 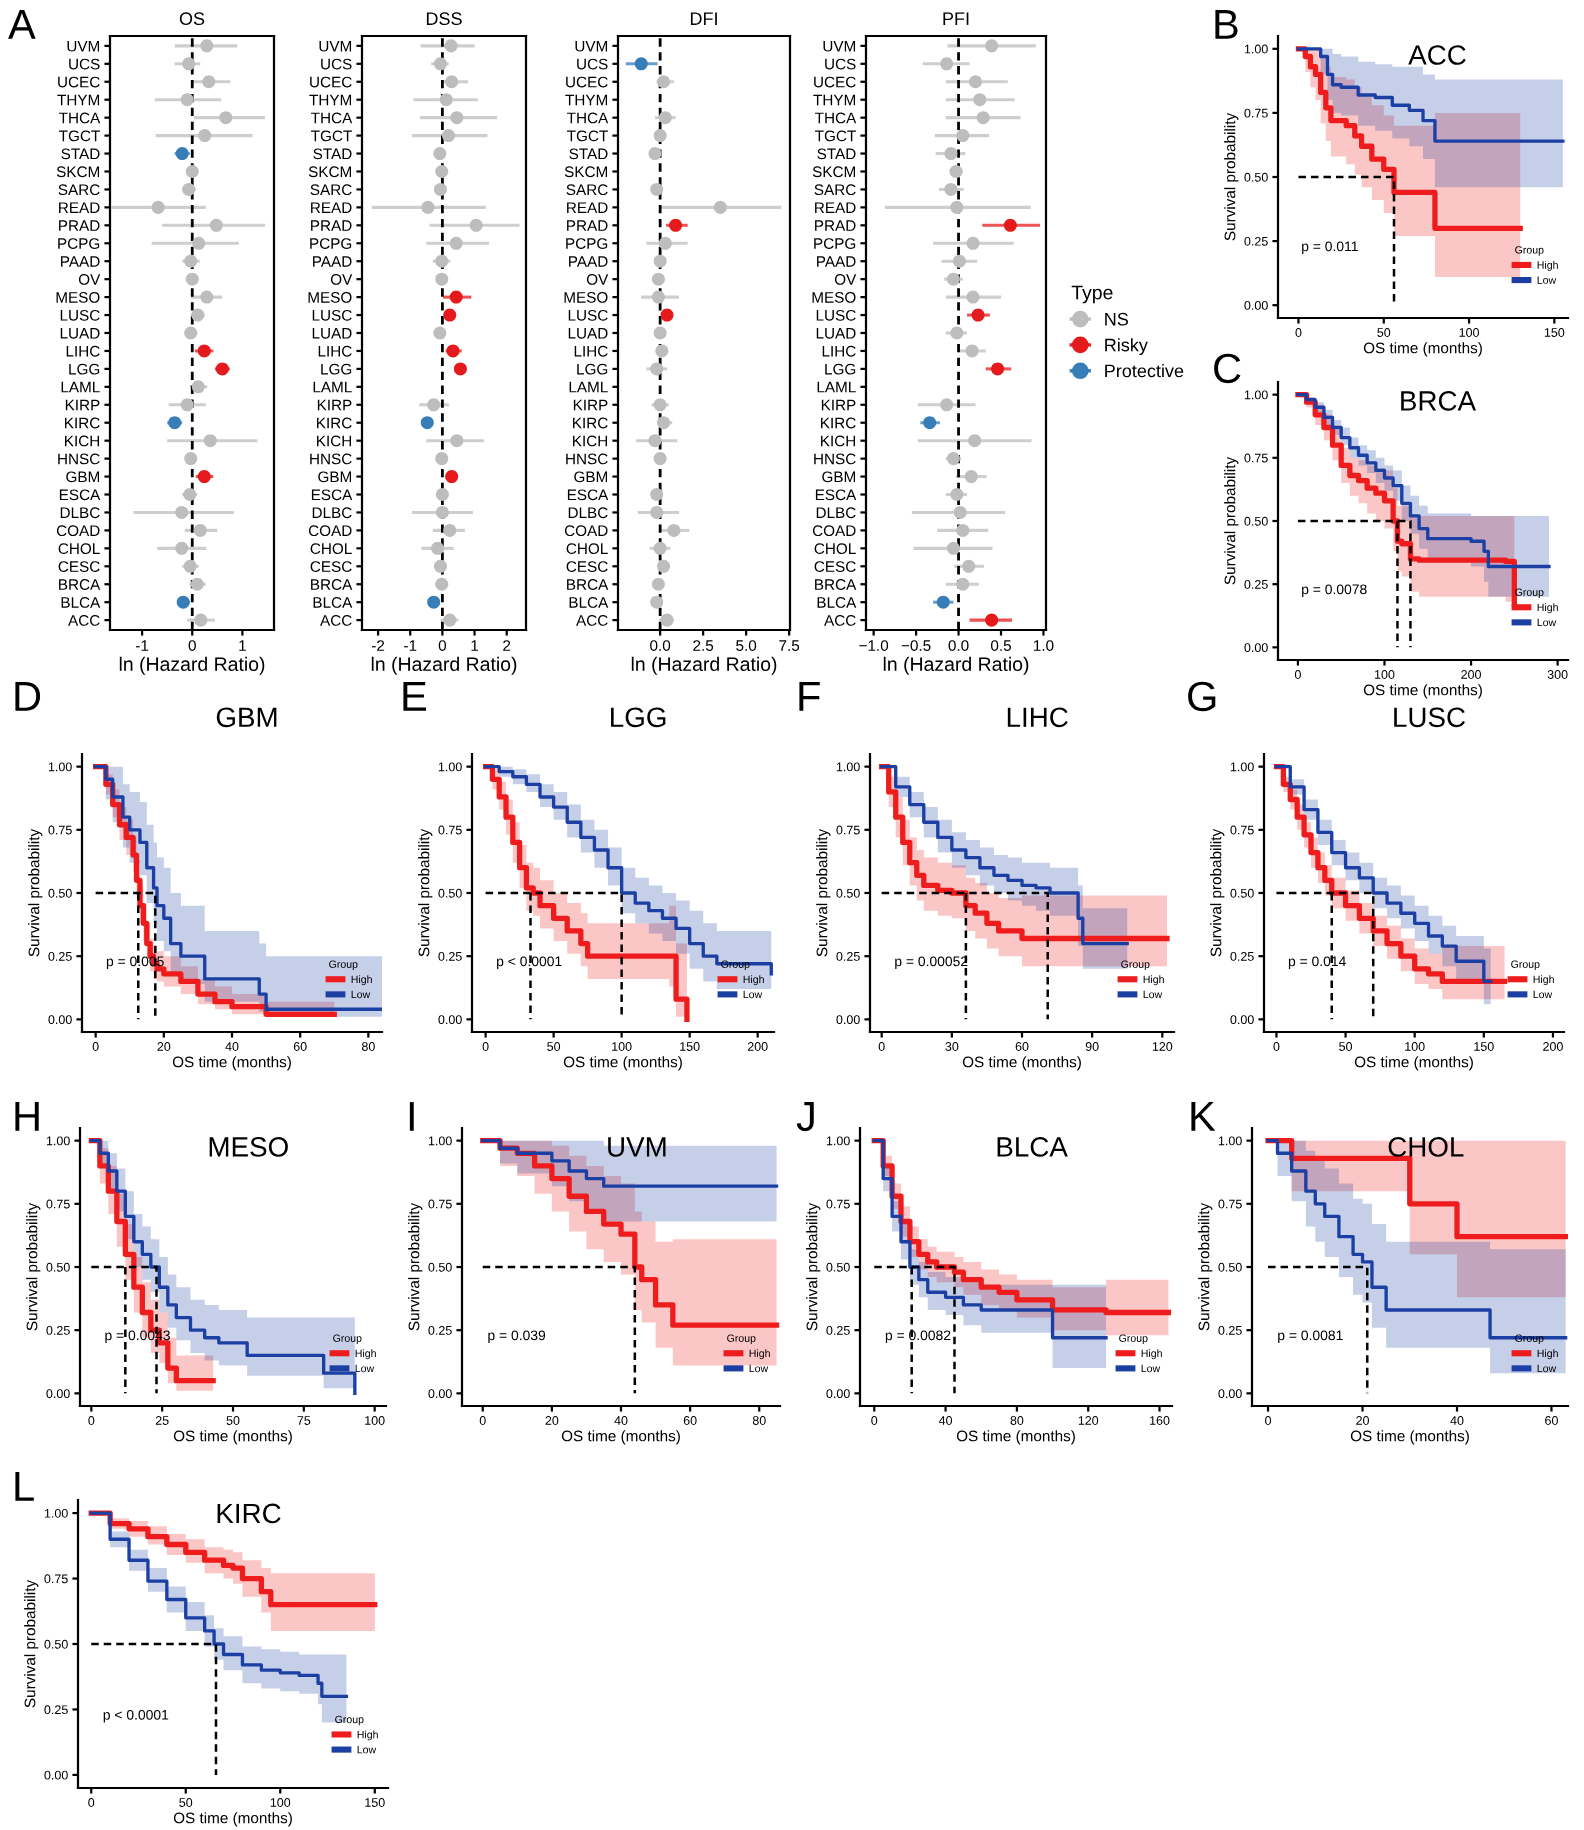 I want to click on chart-title: KIRC, so click(x=249, y=1513).